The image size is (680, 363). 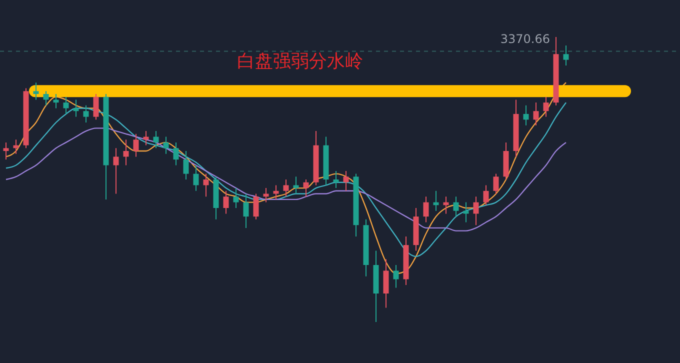 I want to click on annotation: 3370.66, so click(x=525, y=39).